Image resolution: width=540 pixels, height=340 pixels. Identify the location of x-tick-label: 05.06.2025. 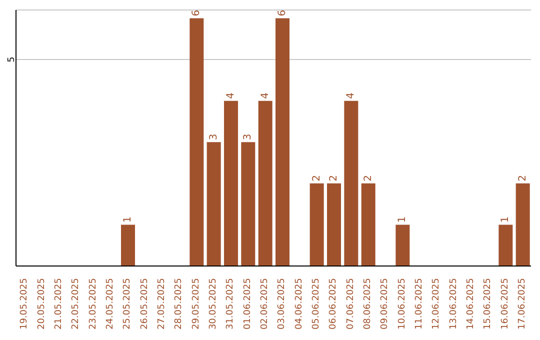
(316, 304).